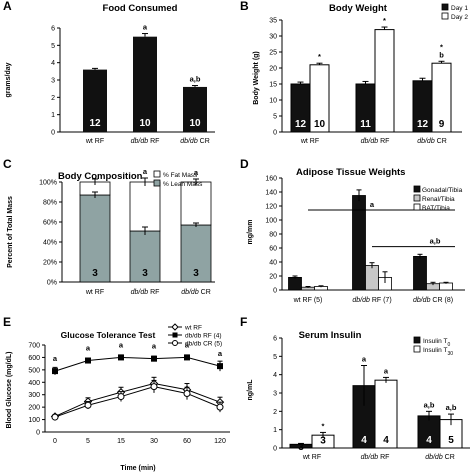 This screenshot has width=474, height=474. What do you see at coordinates (50, 203) in the screenshot?
I see `y-tick-label: 80%` at bounding box center [50, 203].